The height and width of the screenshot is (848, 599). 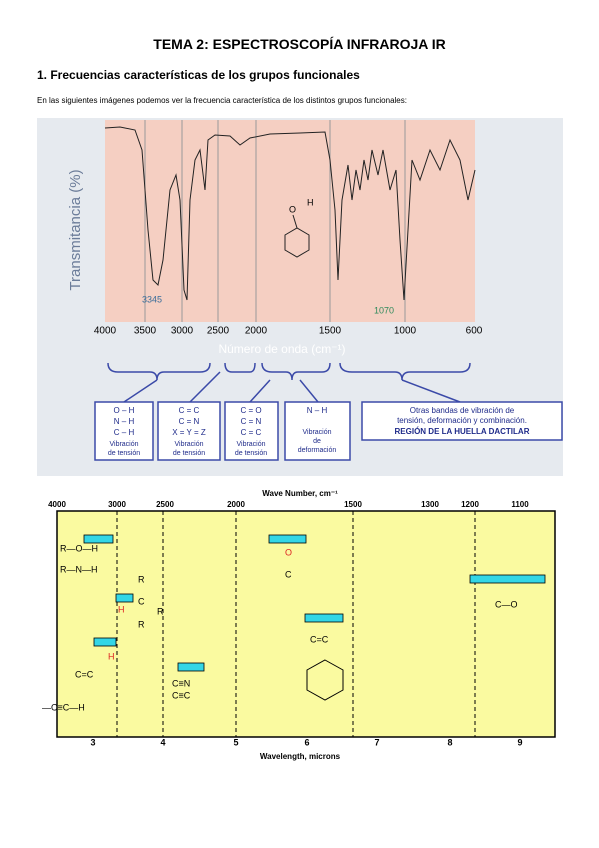 What do you see at coordinates (57, 504) in the screenshot?
I see `top-tick-label: 4000` at bounding box center [57, 504].